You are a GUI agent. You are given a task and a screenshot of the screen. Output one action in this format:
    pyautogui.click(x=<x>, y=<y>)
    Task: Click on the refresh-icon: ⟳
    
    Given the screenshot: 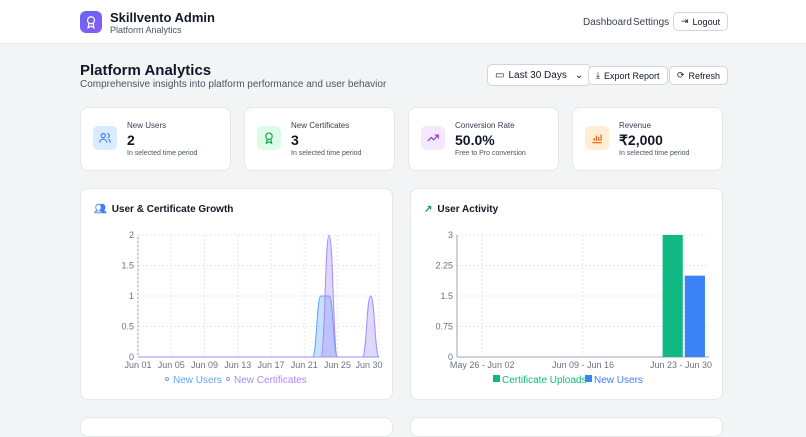 What is the action you would take?
    pyautogui.click(x=681, y=75)
    